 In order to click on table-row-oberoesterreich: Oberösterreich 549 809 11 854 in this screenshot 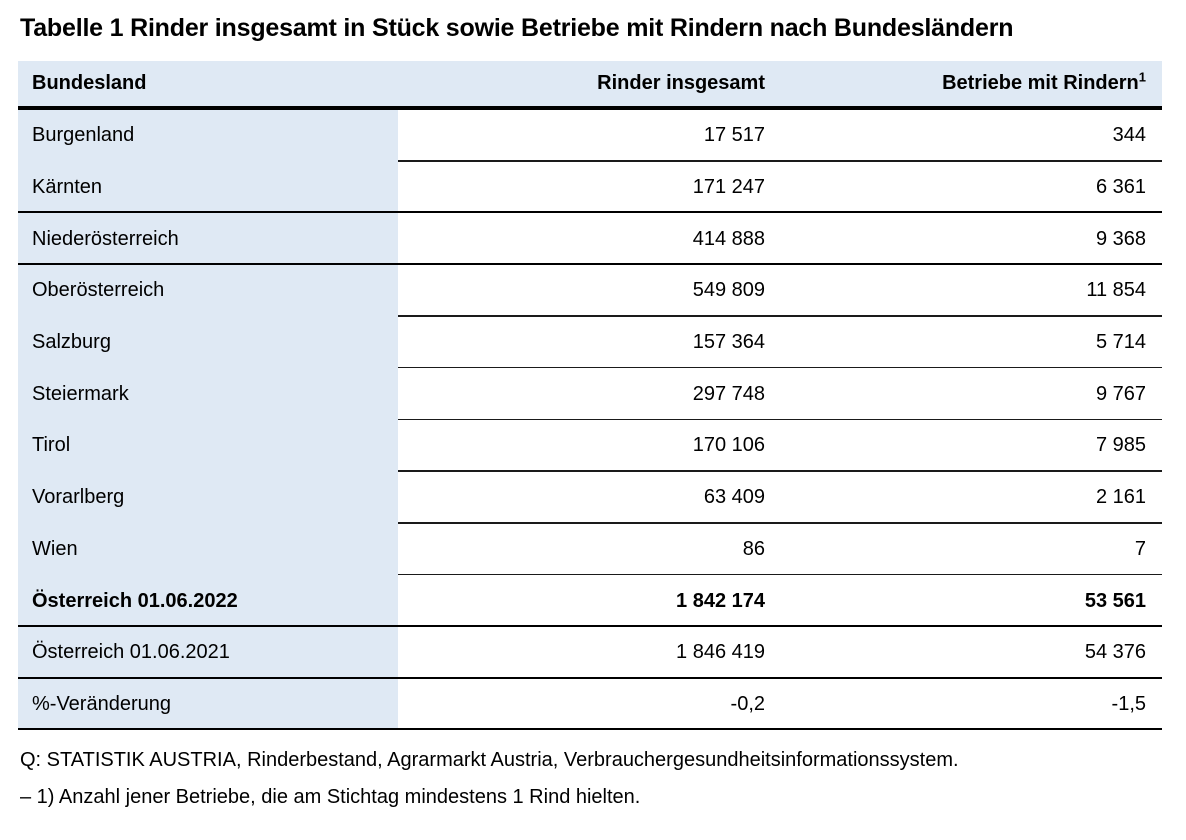, I will do `click(590, 291)`.